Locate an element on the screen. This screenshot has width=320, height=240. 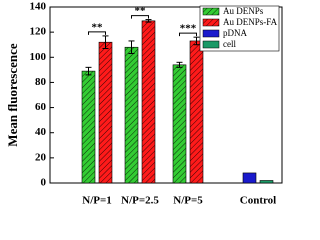
legend-label: cell is located at coordinates (229, 44).